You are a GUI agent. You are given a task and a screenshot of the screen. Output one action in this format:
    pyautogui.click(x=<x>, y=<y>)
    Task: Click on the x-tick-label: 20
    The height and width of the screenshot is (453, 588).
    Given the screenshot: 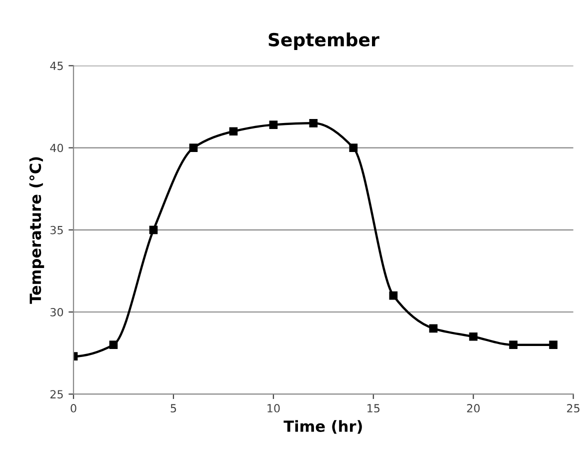 What is the action you would take?
    pyautogui.click(x=473, y=408)
    